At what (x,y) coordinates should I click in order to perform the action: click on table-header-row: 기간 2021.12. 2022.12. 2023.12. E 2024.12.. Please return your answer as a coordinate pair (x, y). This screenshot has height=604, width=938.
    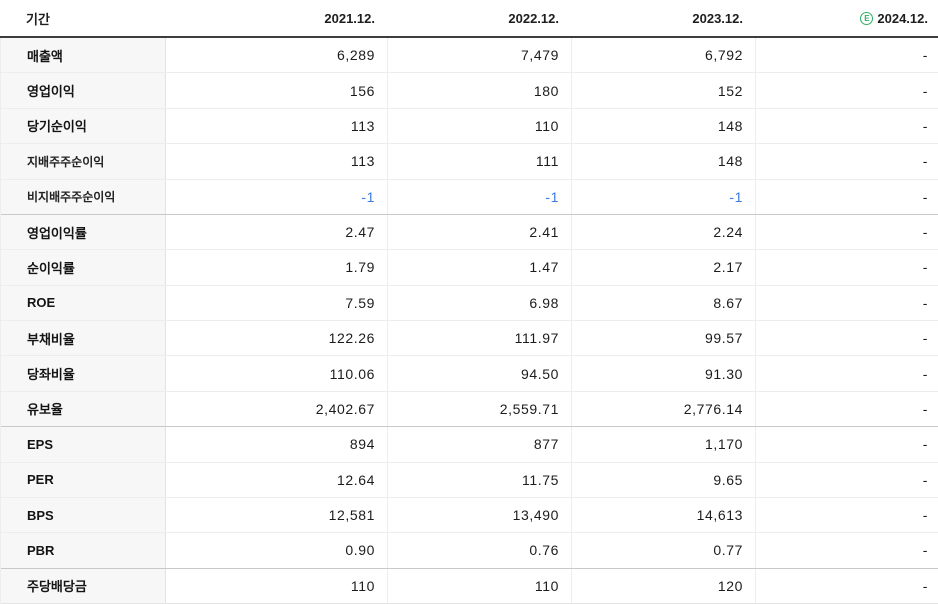
    Looking at the image, I should click on (469, 19).